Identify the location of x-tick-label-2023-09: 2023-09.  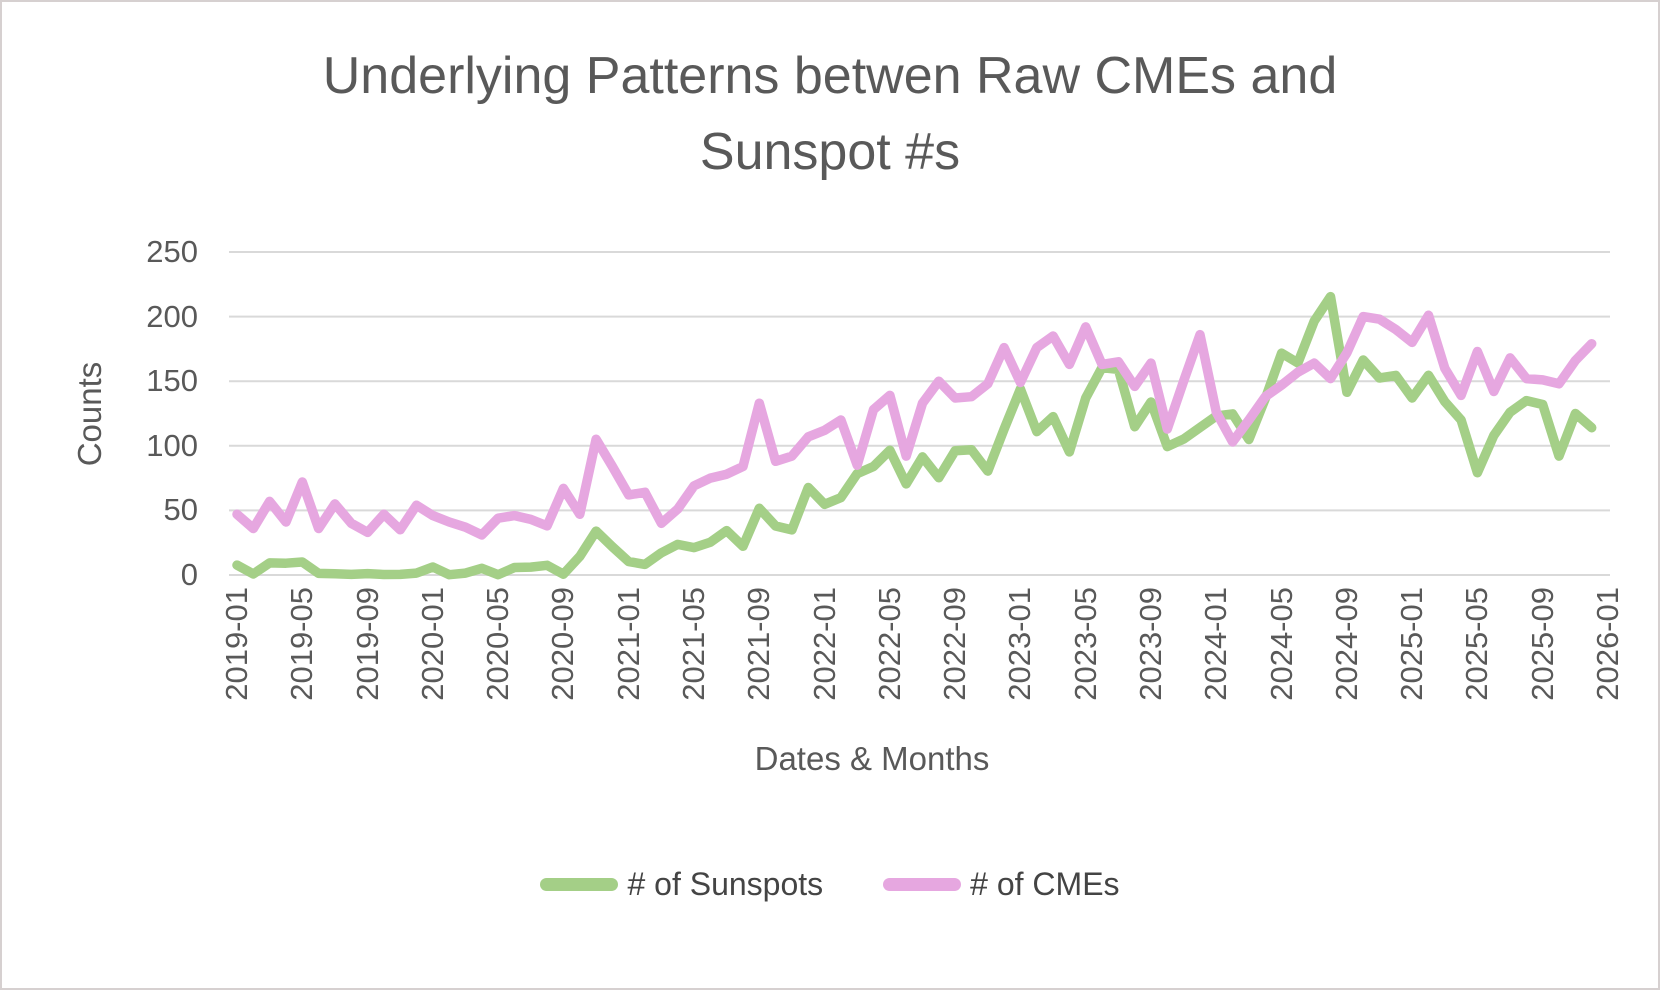
(1150, 644).